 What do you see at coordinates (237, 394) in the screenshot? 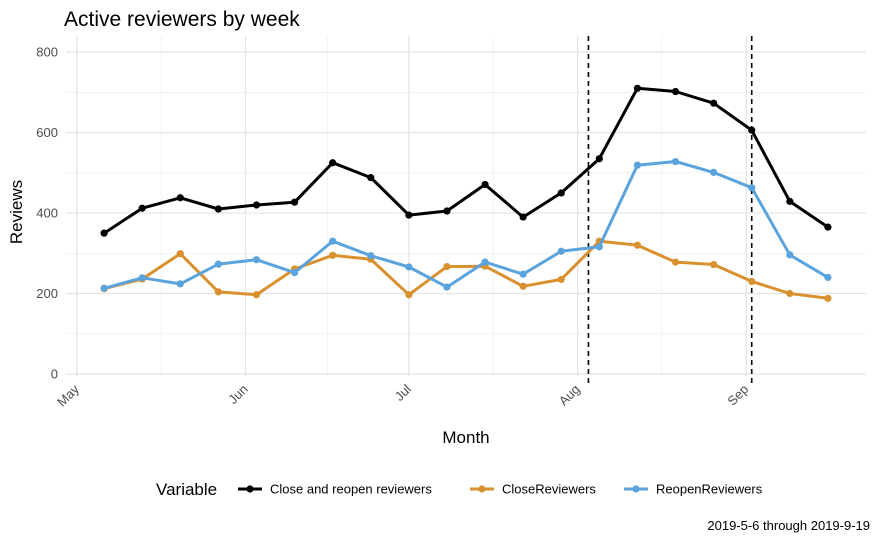
I see `x-tick-label: Jun` at bounding box center [237, 394].